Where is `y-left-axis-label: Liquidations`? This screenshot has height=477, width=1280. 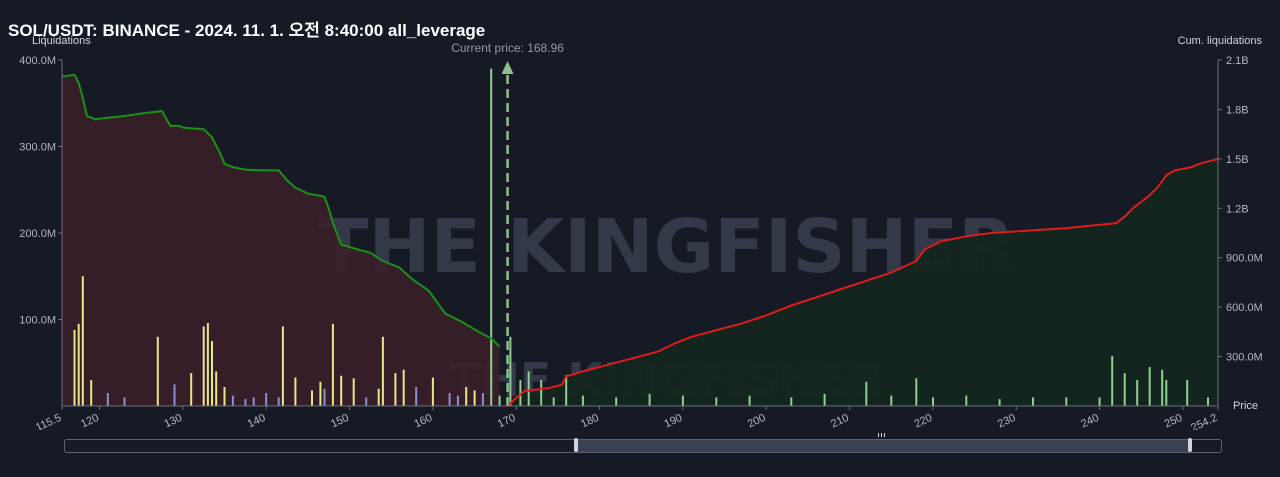 y-left-axis-label: Liquidations is located at coordinates (61, 41).